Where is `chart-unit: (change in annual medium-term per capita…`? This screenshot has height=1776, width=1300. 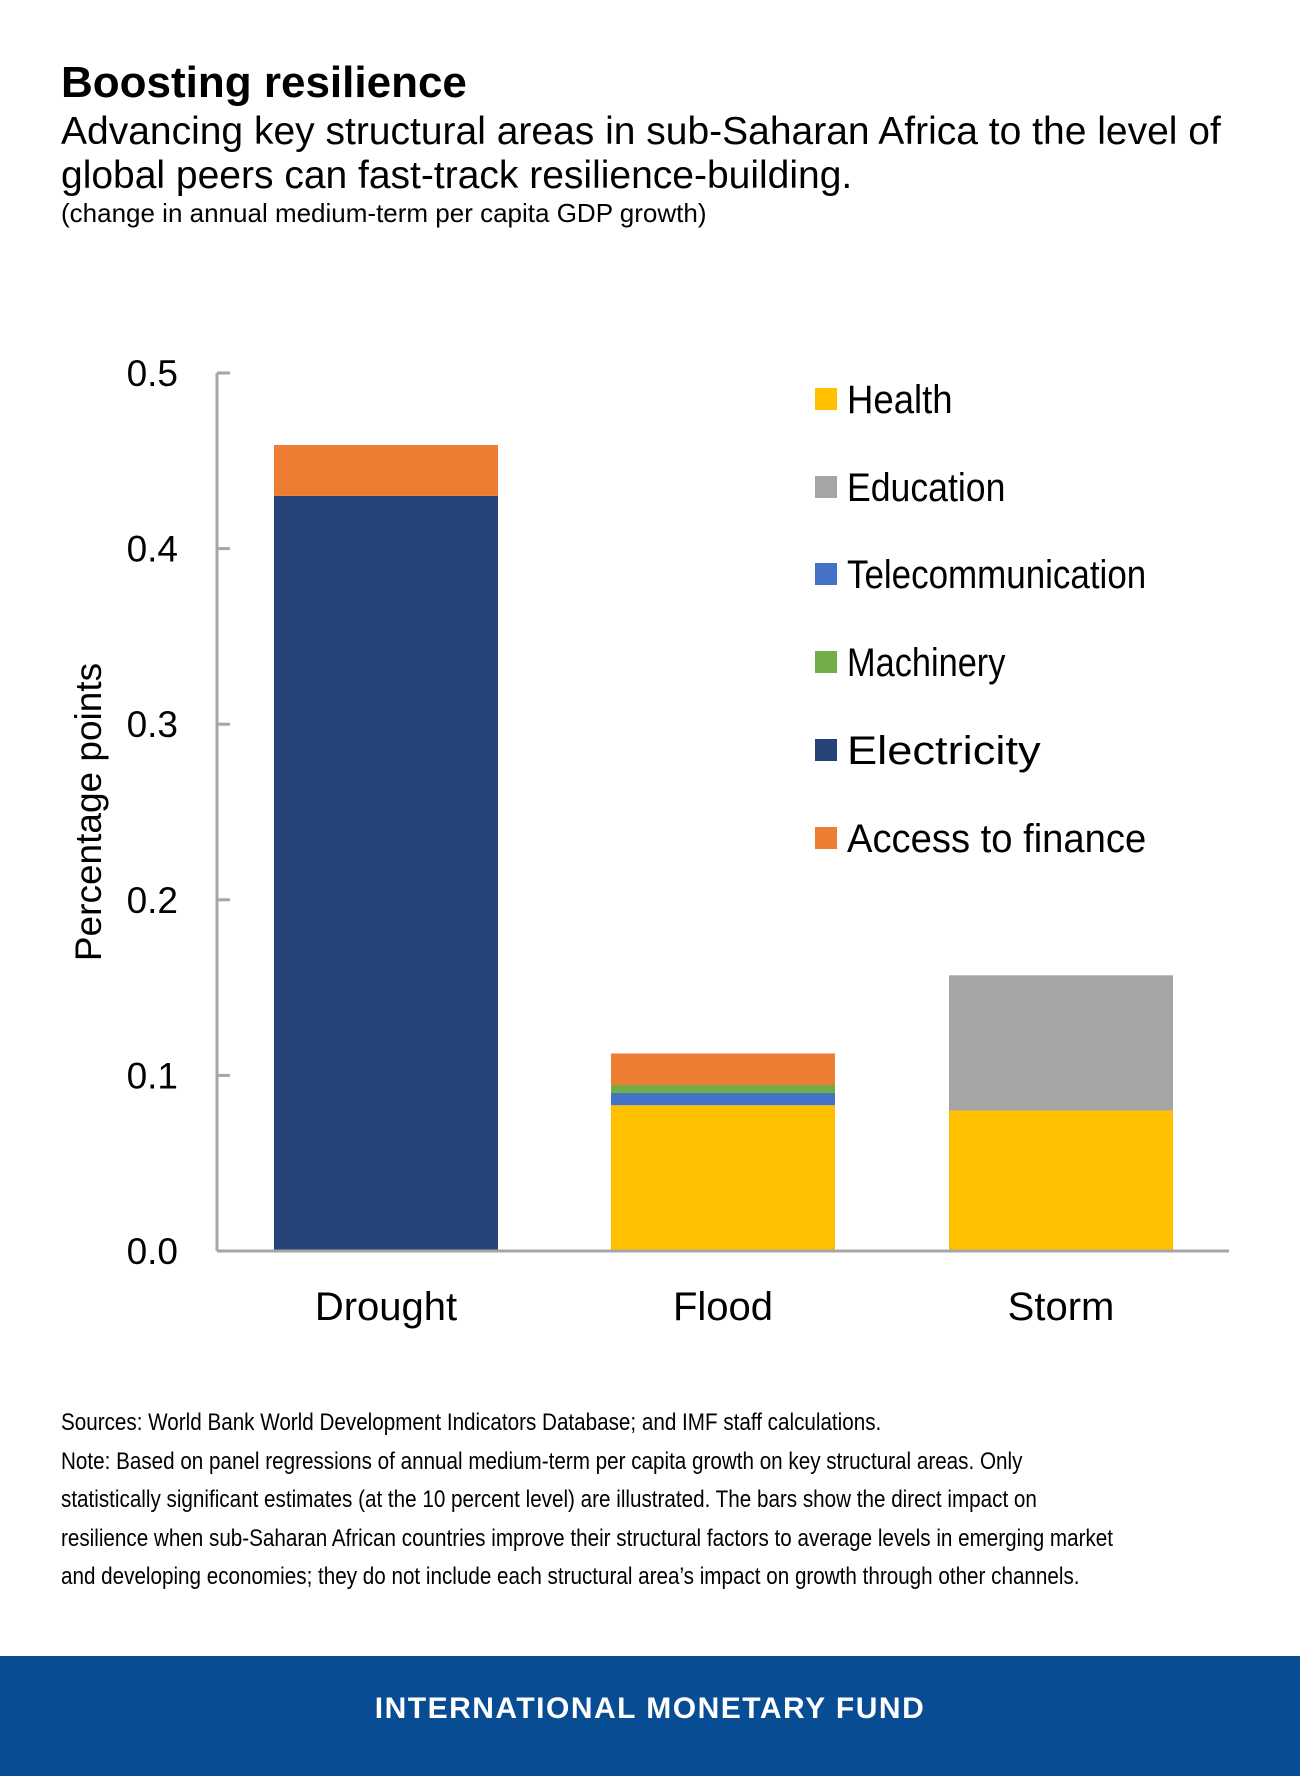
chart-unit: (change in annual medium-term per capita… is located at coordinates (384, 213).